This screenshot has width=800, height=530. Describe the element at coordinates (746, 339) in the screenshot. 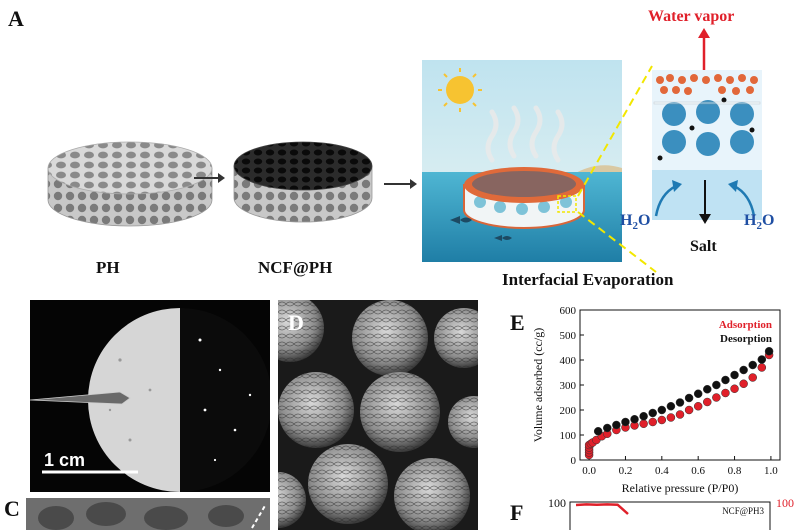

I see `chart-e-legend-desorption: Desorption` at that location.